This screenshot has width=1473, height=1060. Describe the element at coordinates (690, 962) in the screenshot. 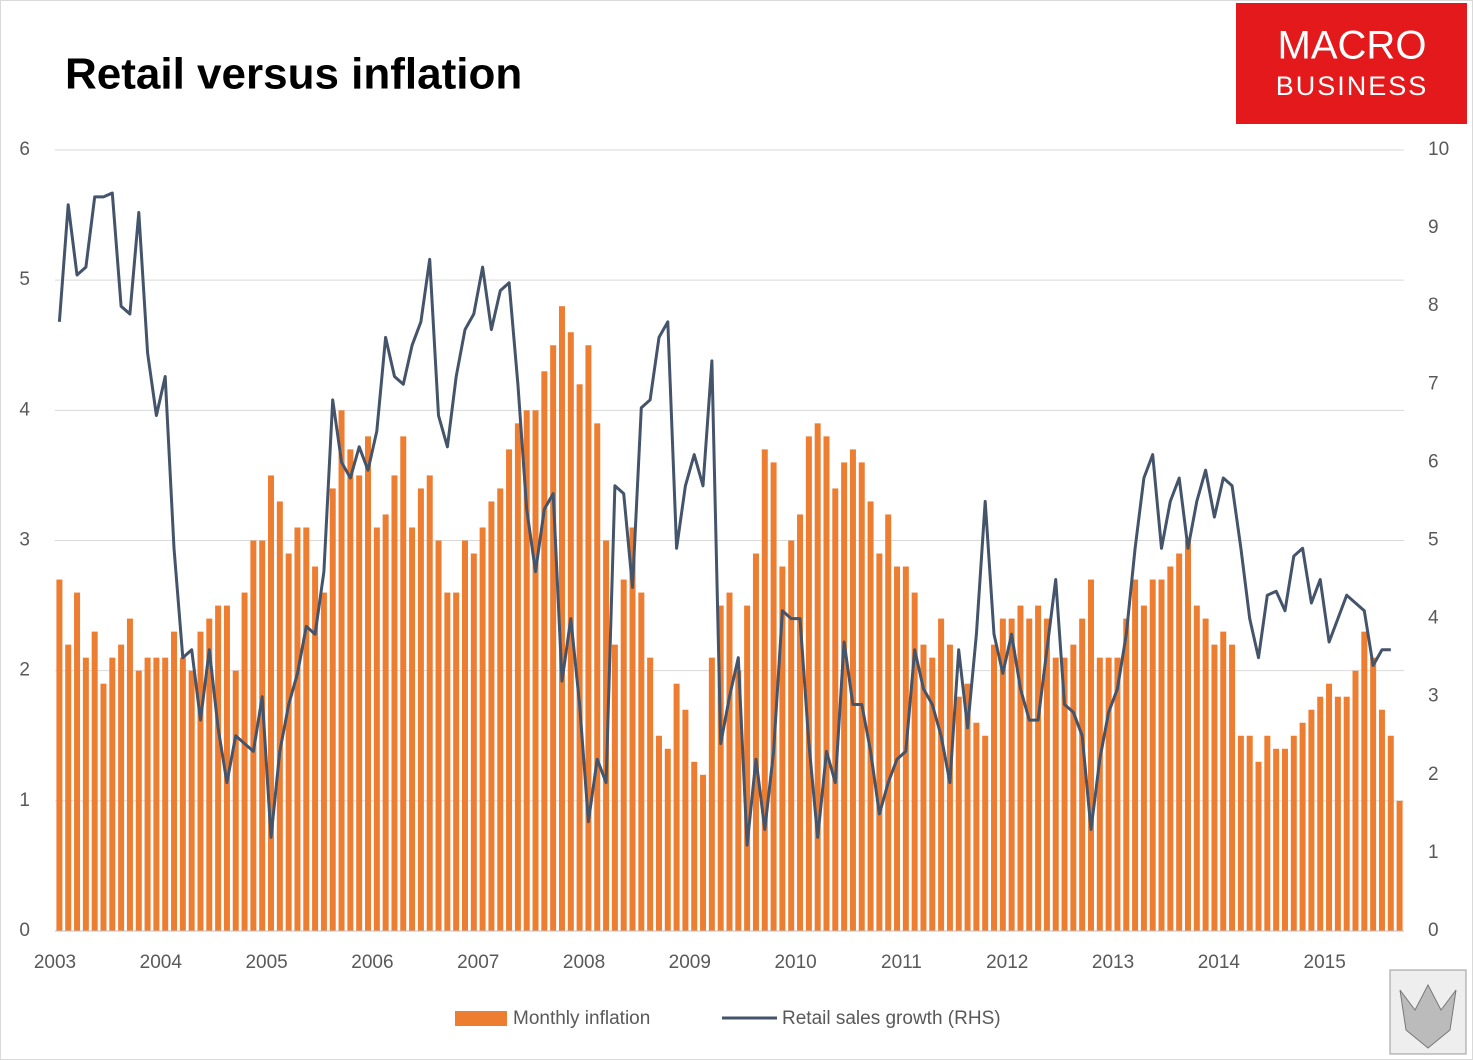

I see `x-tick-label: 2009` at that location.